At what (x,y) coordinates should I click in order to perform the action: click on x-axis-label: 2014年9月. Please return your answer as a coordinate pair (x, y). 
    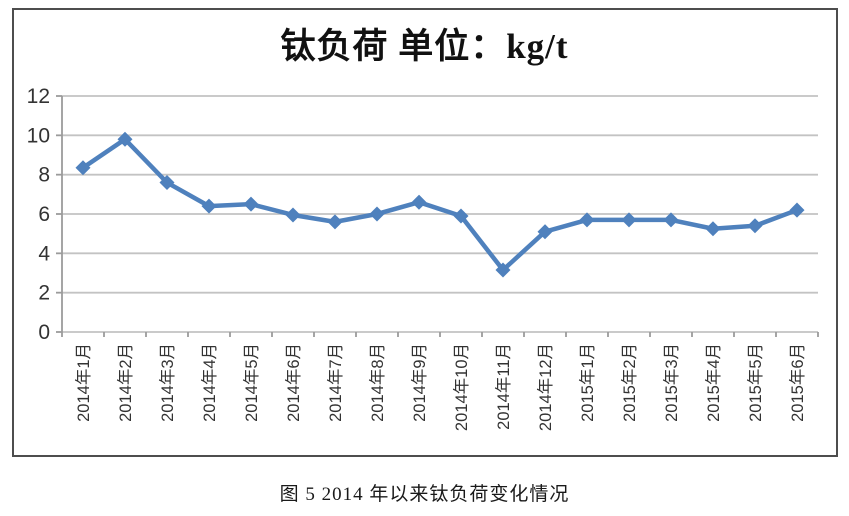
    Looking at the image, I should click on (419, 382).